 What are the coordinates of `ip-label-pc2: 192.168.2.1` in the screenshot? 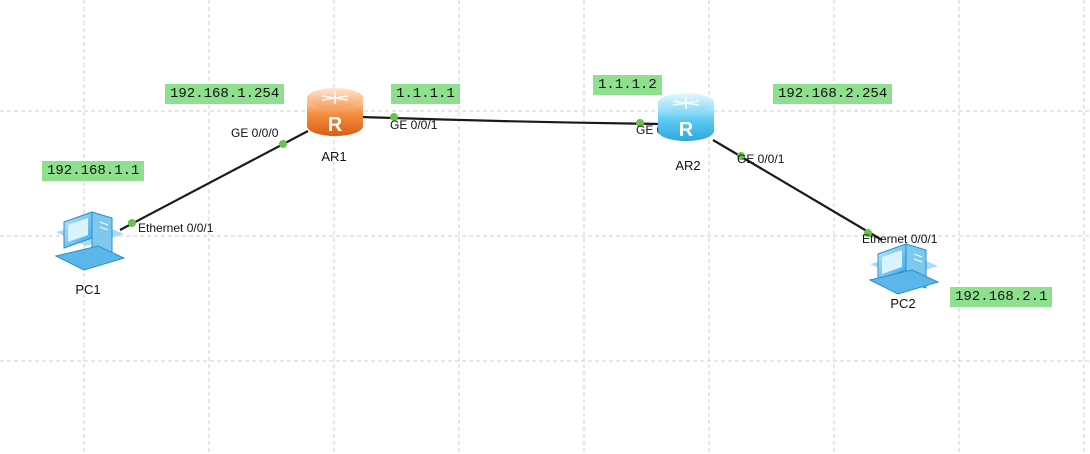 It's located at (1001, 297).